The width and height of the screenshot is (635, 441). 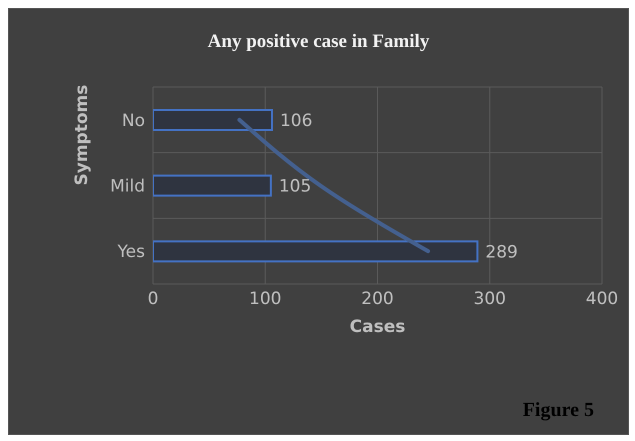 What do you see at coordinates (133, 120) in the screenshot?
I see `y-tick-label: No` at bounding box center [133, 120].